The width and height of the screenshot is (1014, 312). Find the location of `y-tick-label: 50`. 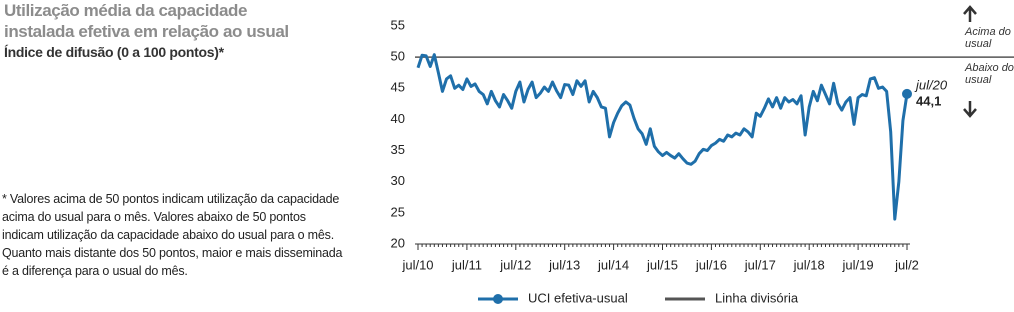

y-tick-label: 50 is located at coordinates (398, 56).